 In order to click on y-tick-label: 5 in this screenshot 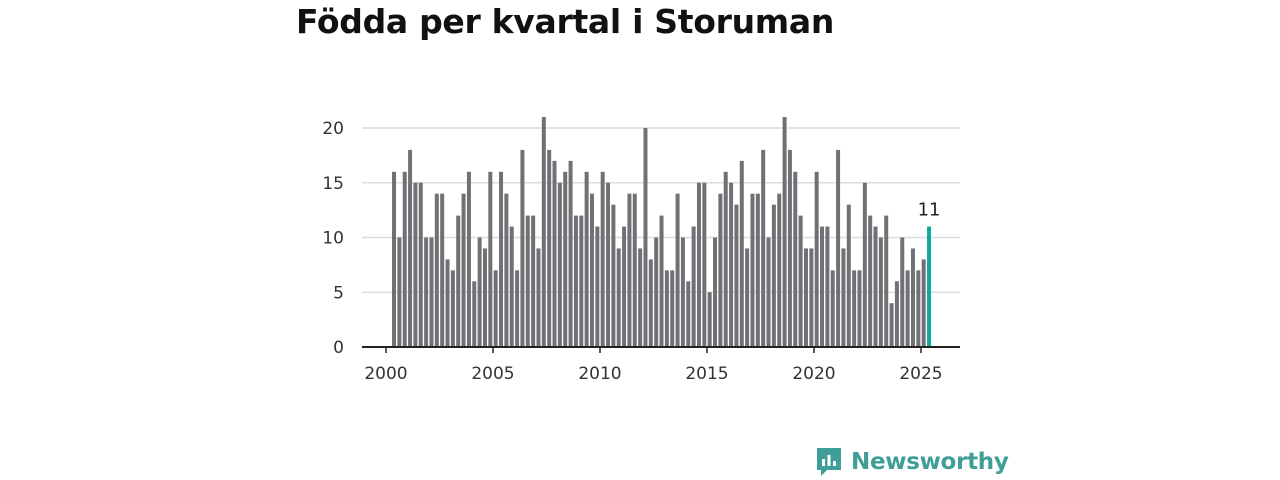, I will do `click(338, 293)`.